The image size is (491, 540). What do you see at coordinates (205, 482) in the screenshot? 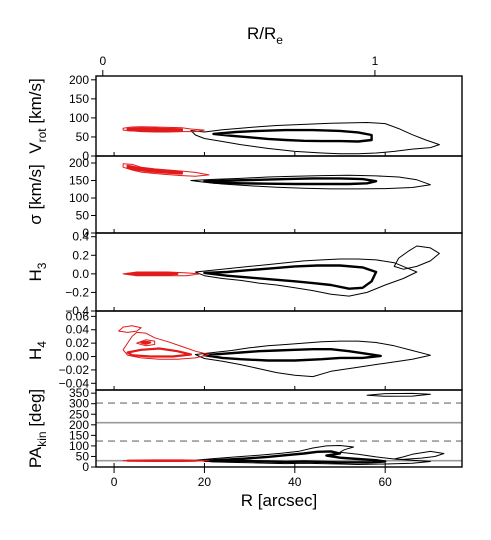
I see `x-tick-label: 20` at bounding box center [205, 482].